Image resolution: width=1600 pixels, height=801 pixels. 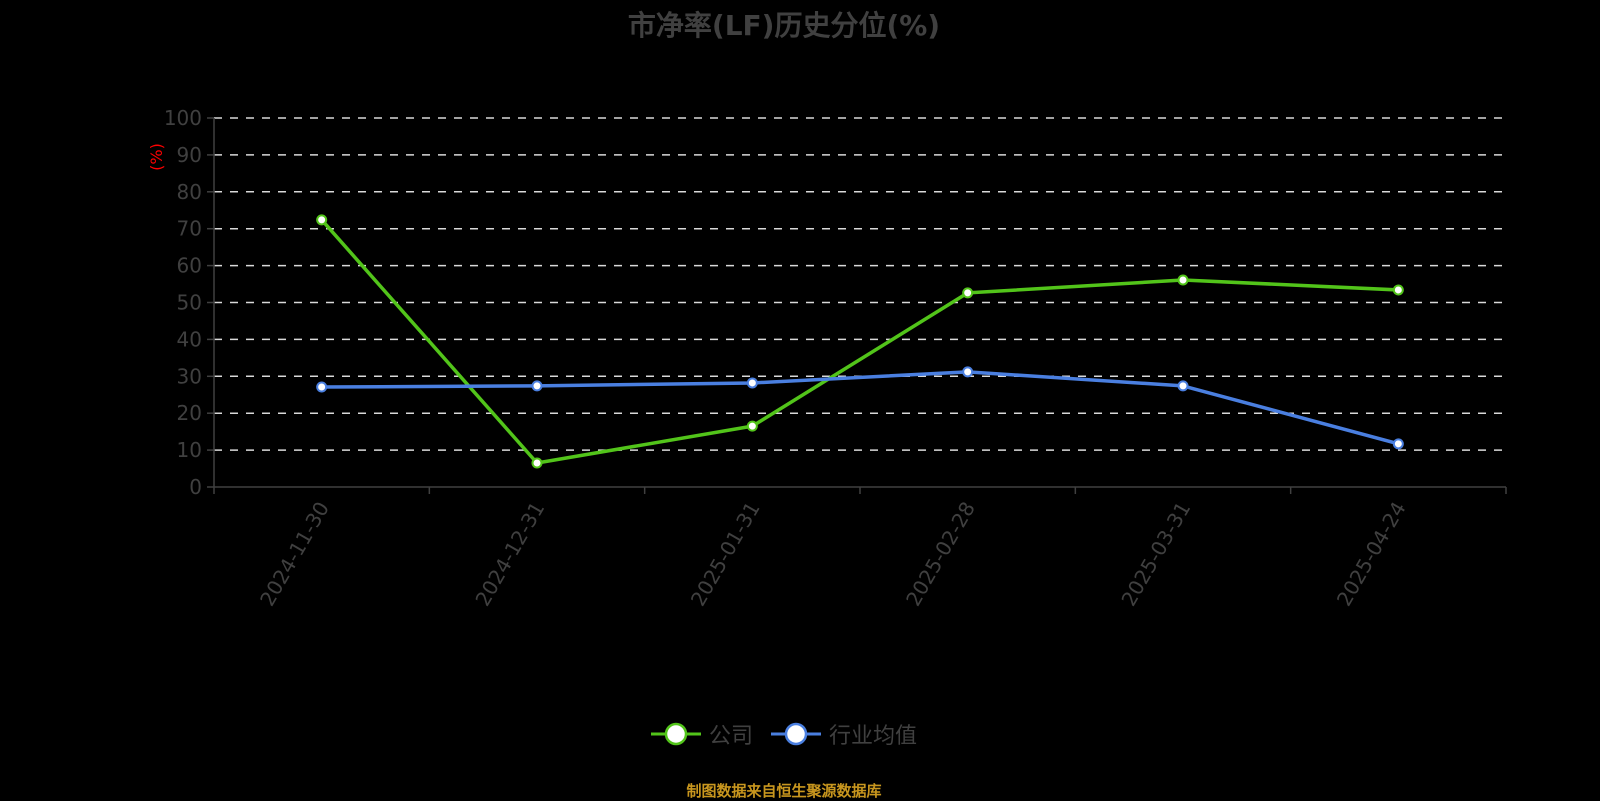 I want to click on legend-item-industry: 行业均值, so click(x=844, y=734).